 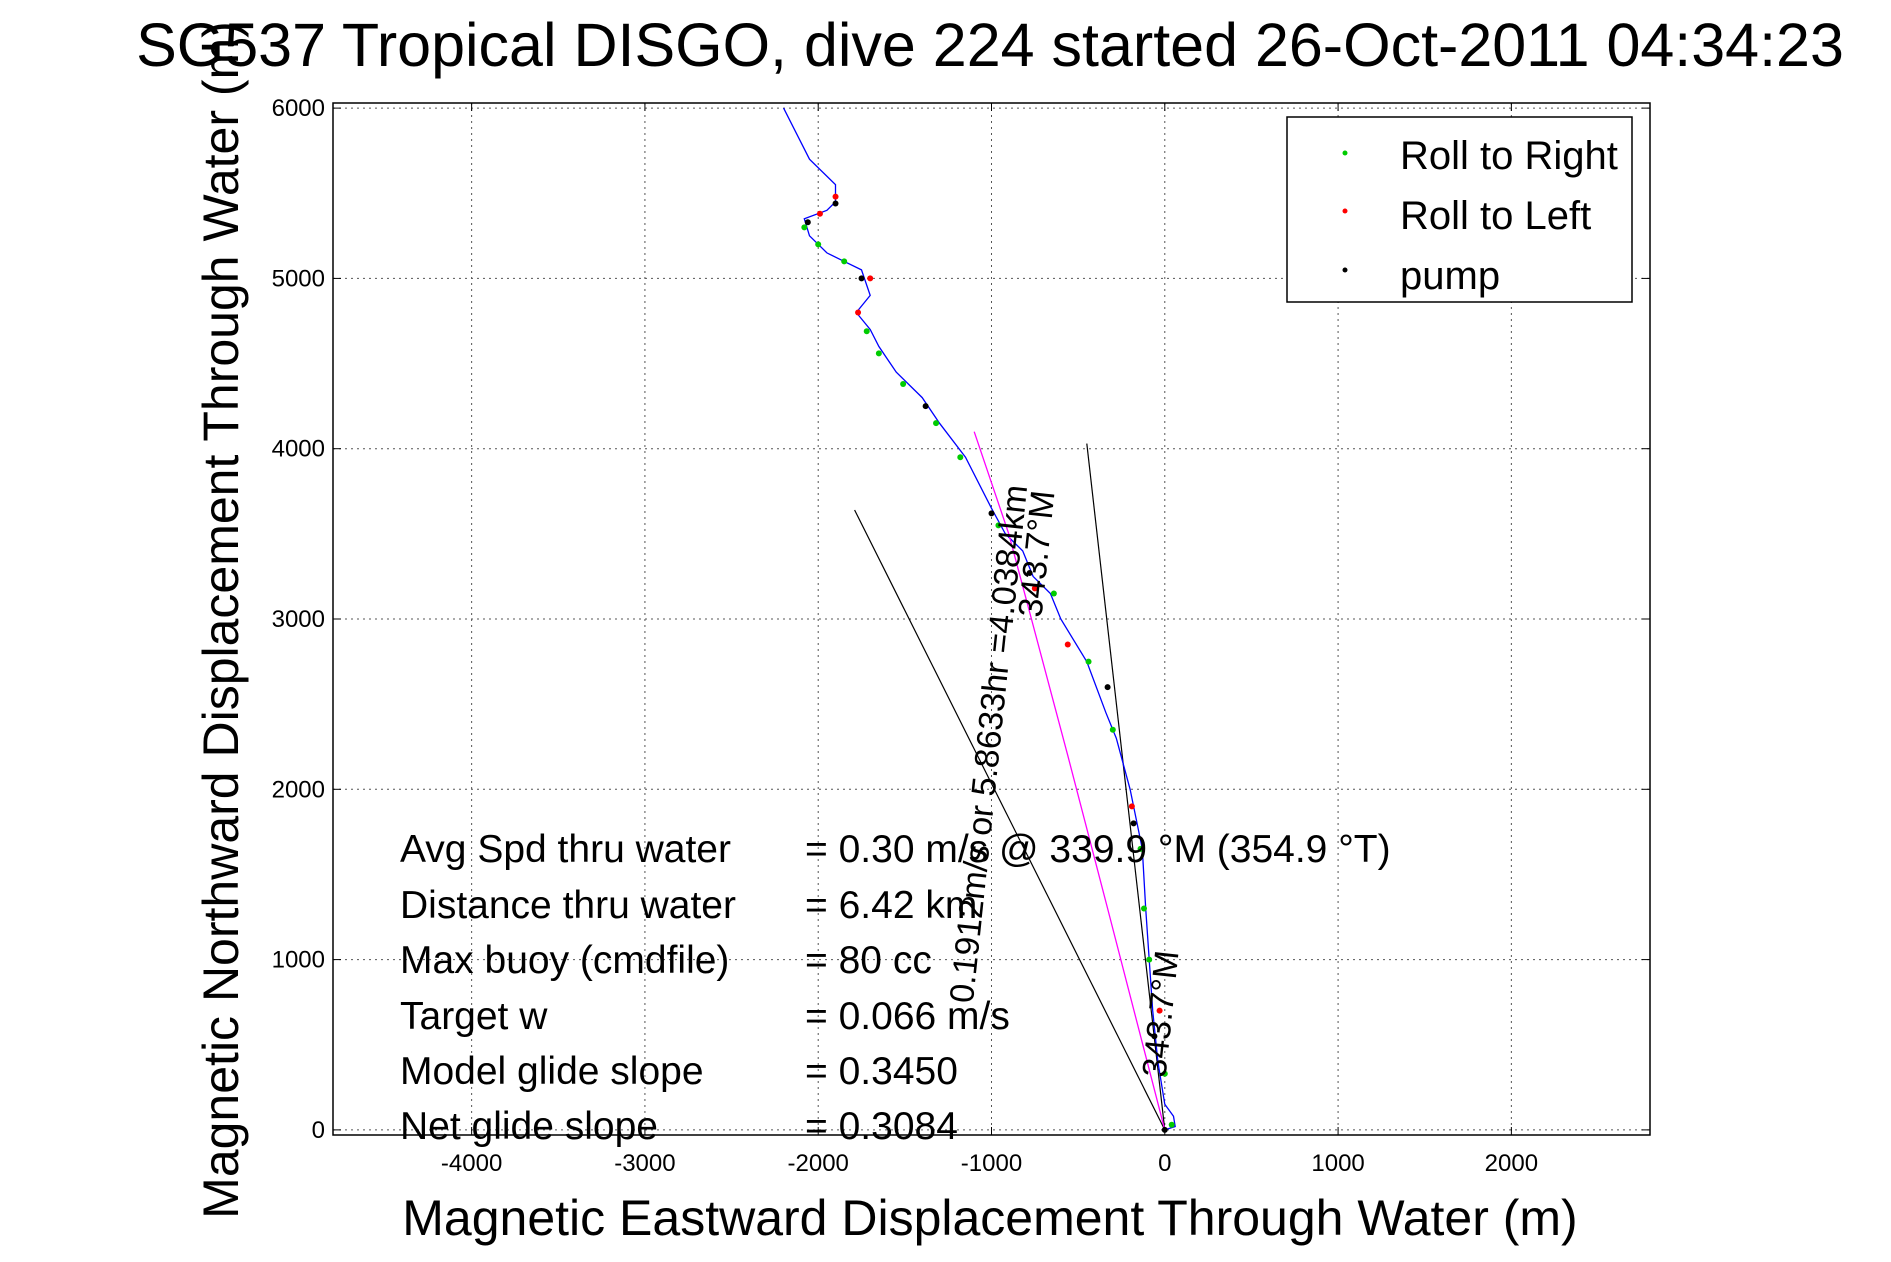 I want to click on legend-marker-roll-left, so click(x=1345, y=211).